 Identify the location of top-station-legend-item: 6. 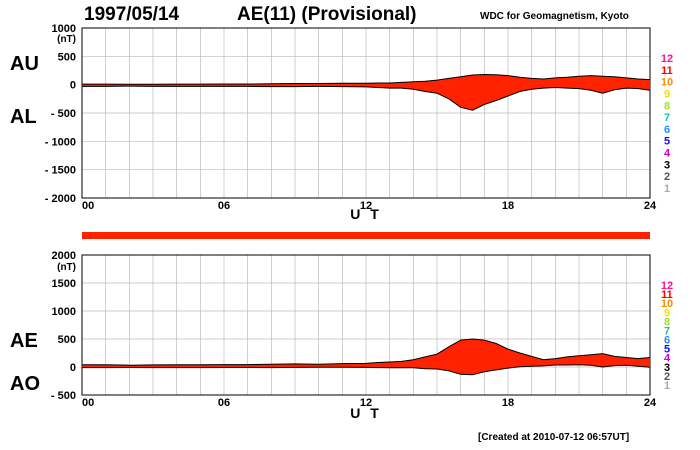
(667, 130).